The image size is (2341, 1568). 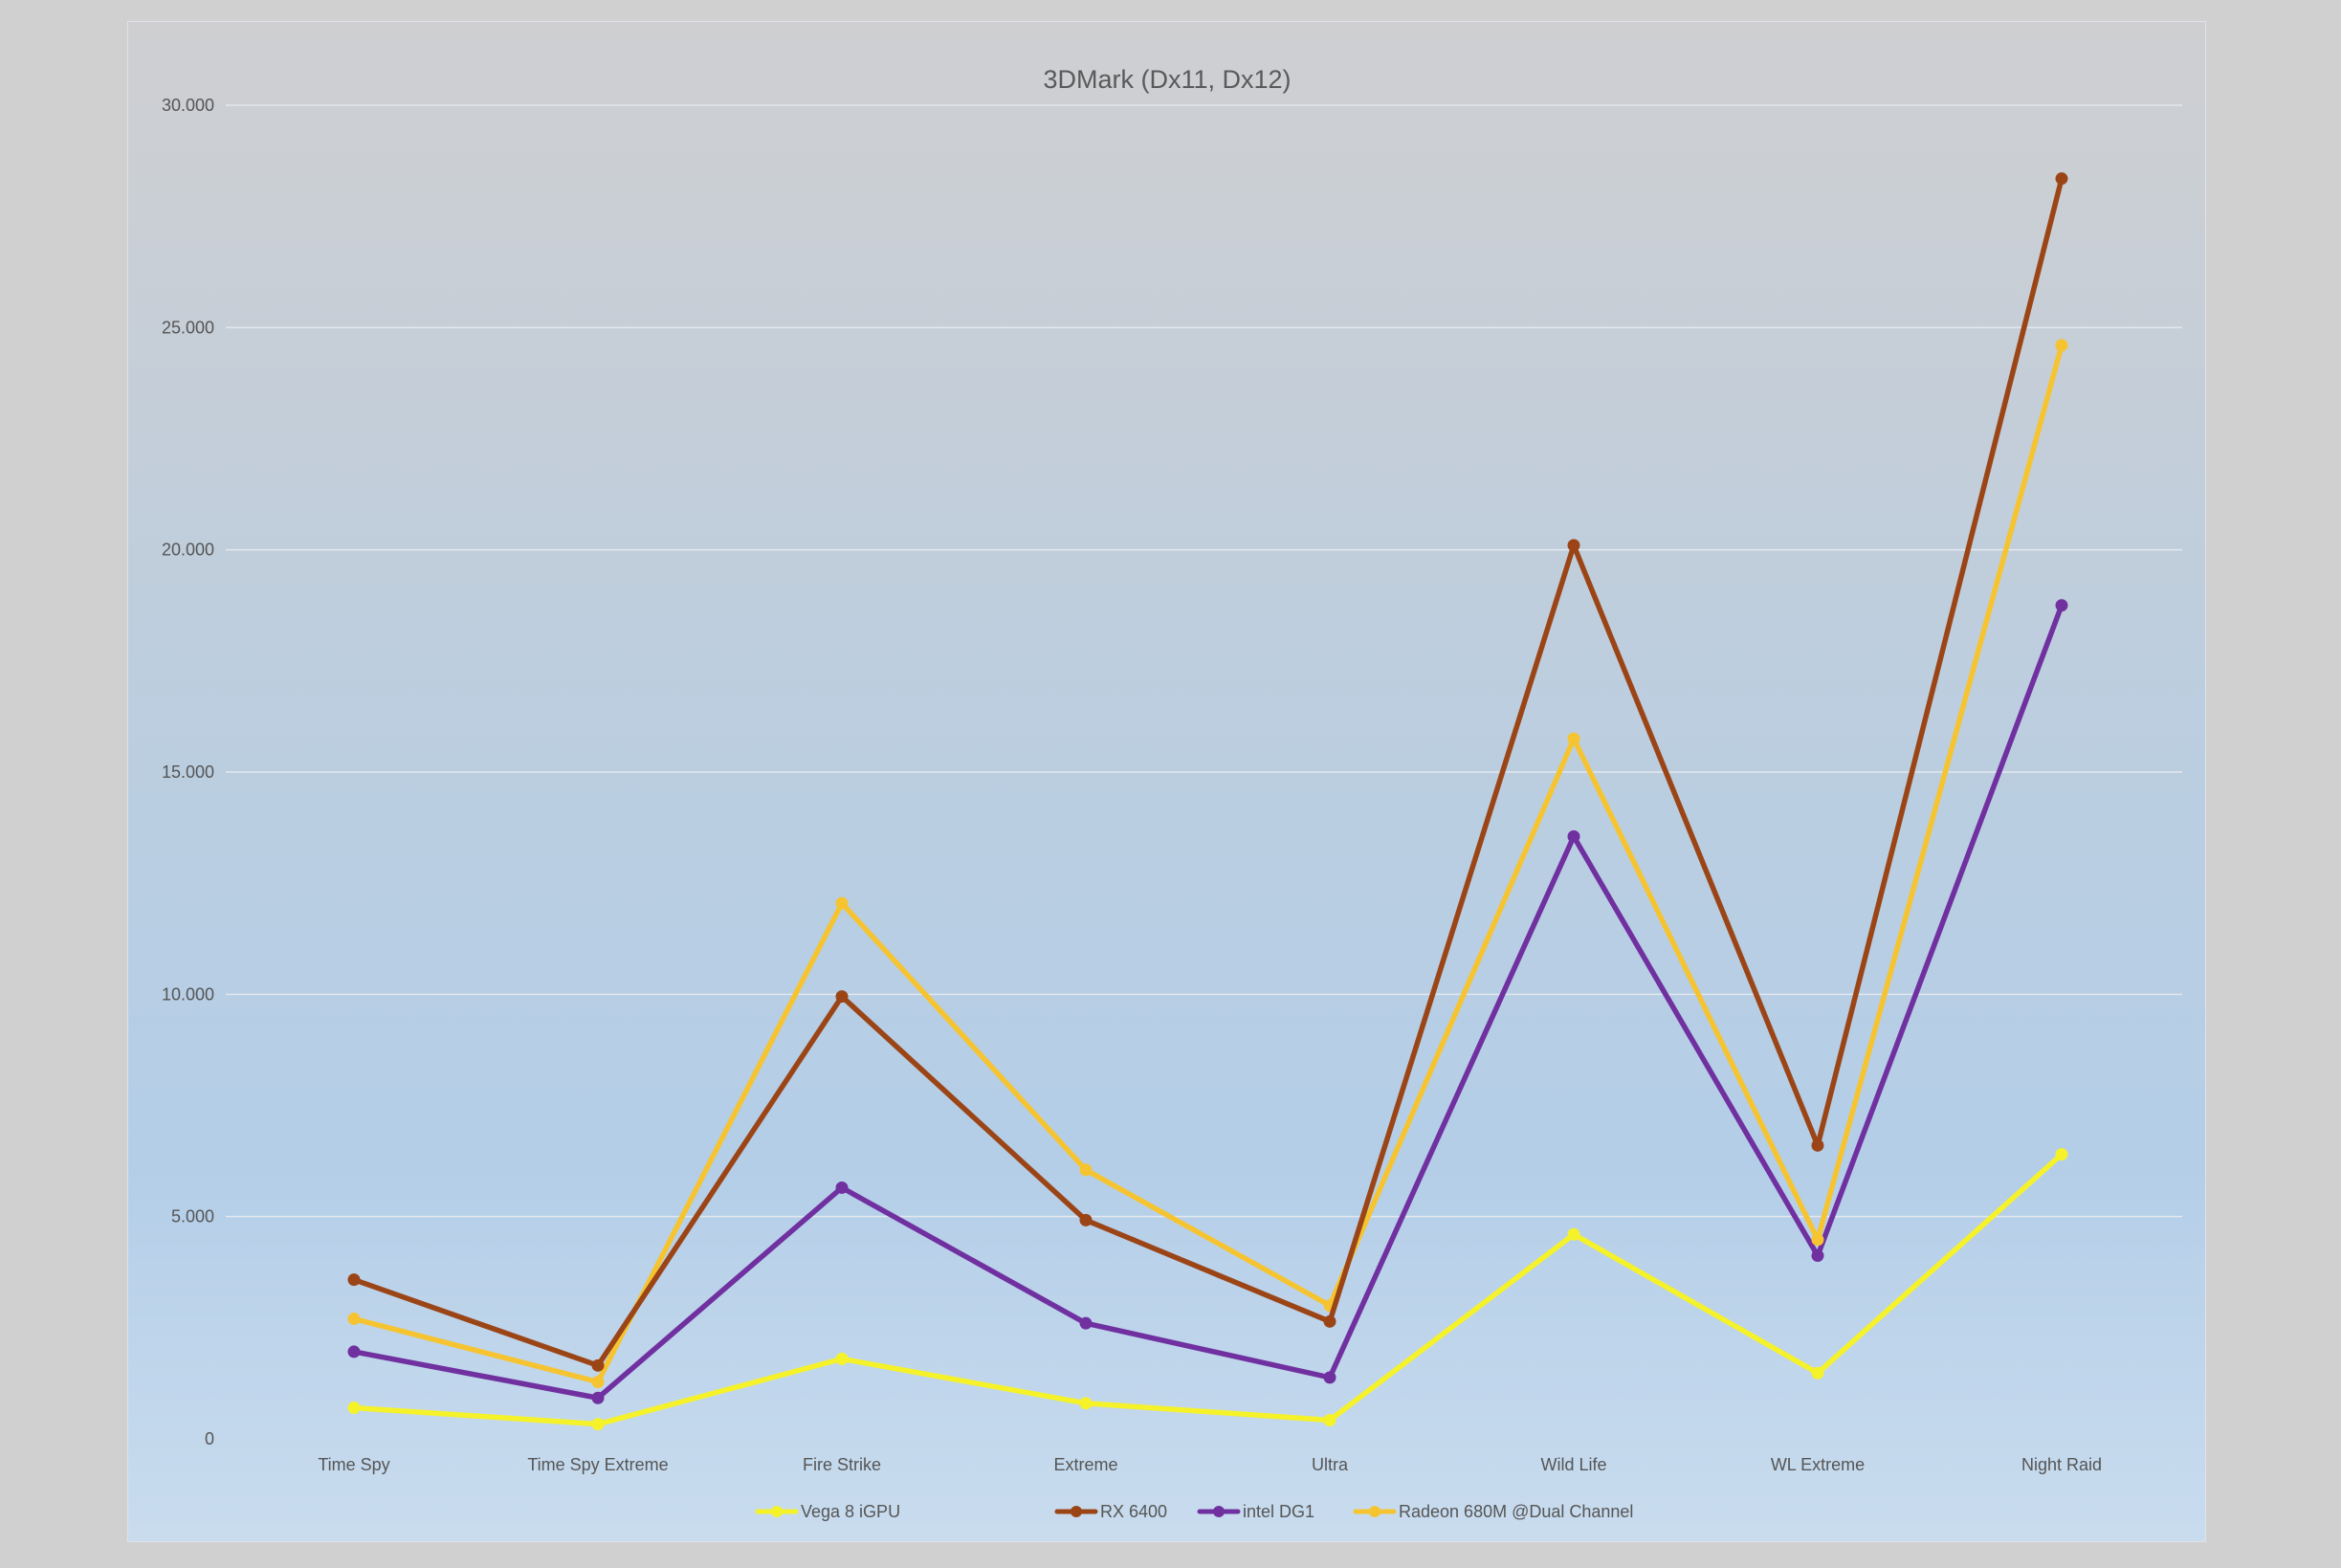 What do you see at coordinates (188, 550) in the screenshot?
I see `y-tick-label: 20.000` at bounding box center [188, 550].